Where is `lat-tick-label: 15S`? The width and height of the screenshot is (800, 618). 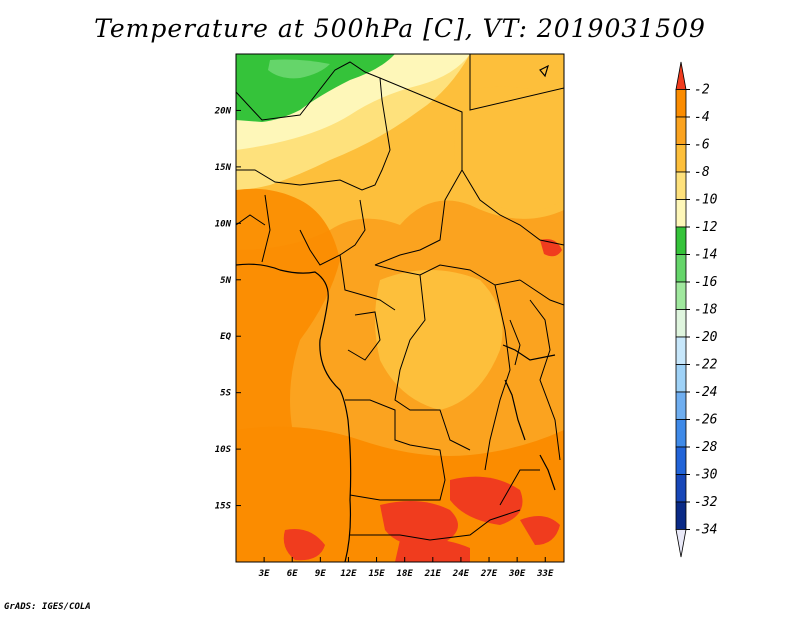
lat-tick-label: 15S is located at coordinates (223, 507).